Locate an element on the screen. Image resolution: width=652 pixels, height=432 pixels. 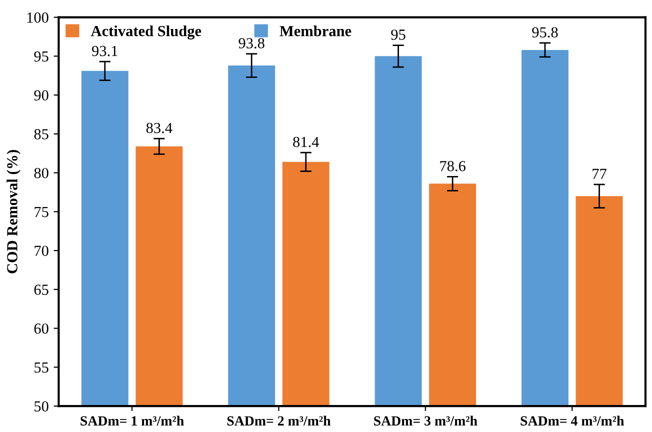
y-tick-label: 70 is located at coordinates (41, 251).